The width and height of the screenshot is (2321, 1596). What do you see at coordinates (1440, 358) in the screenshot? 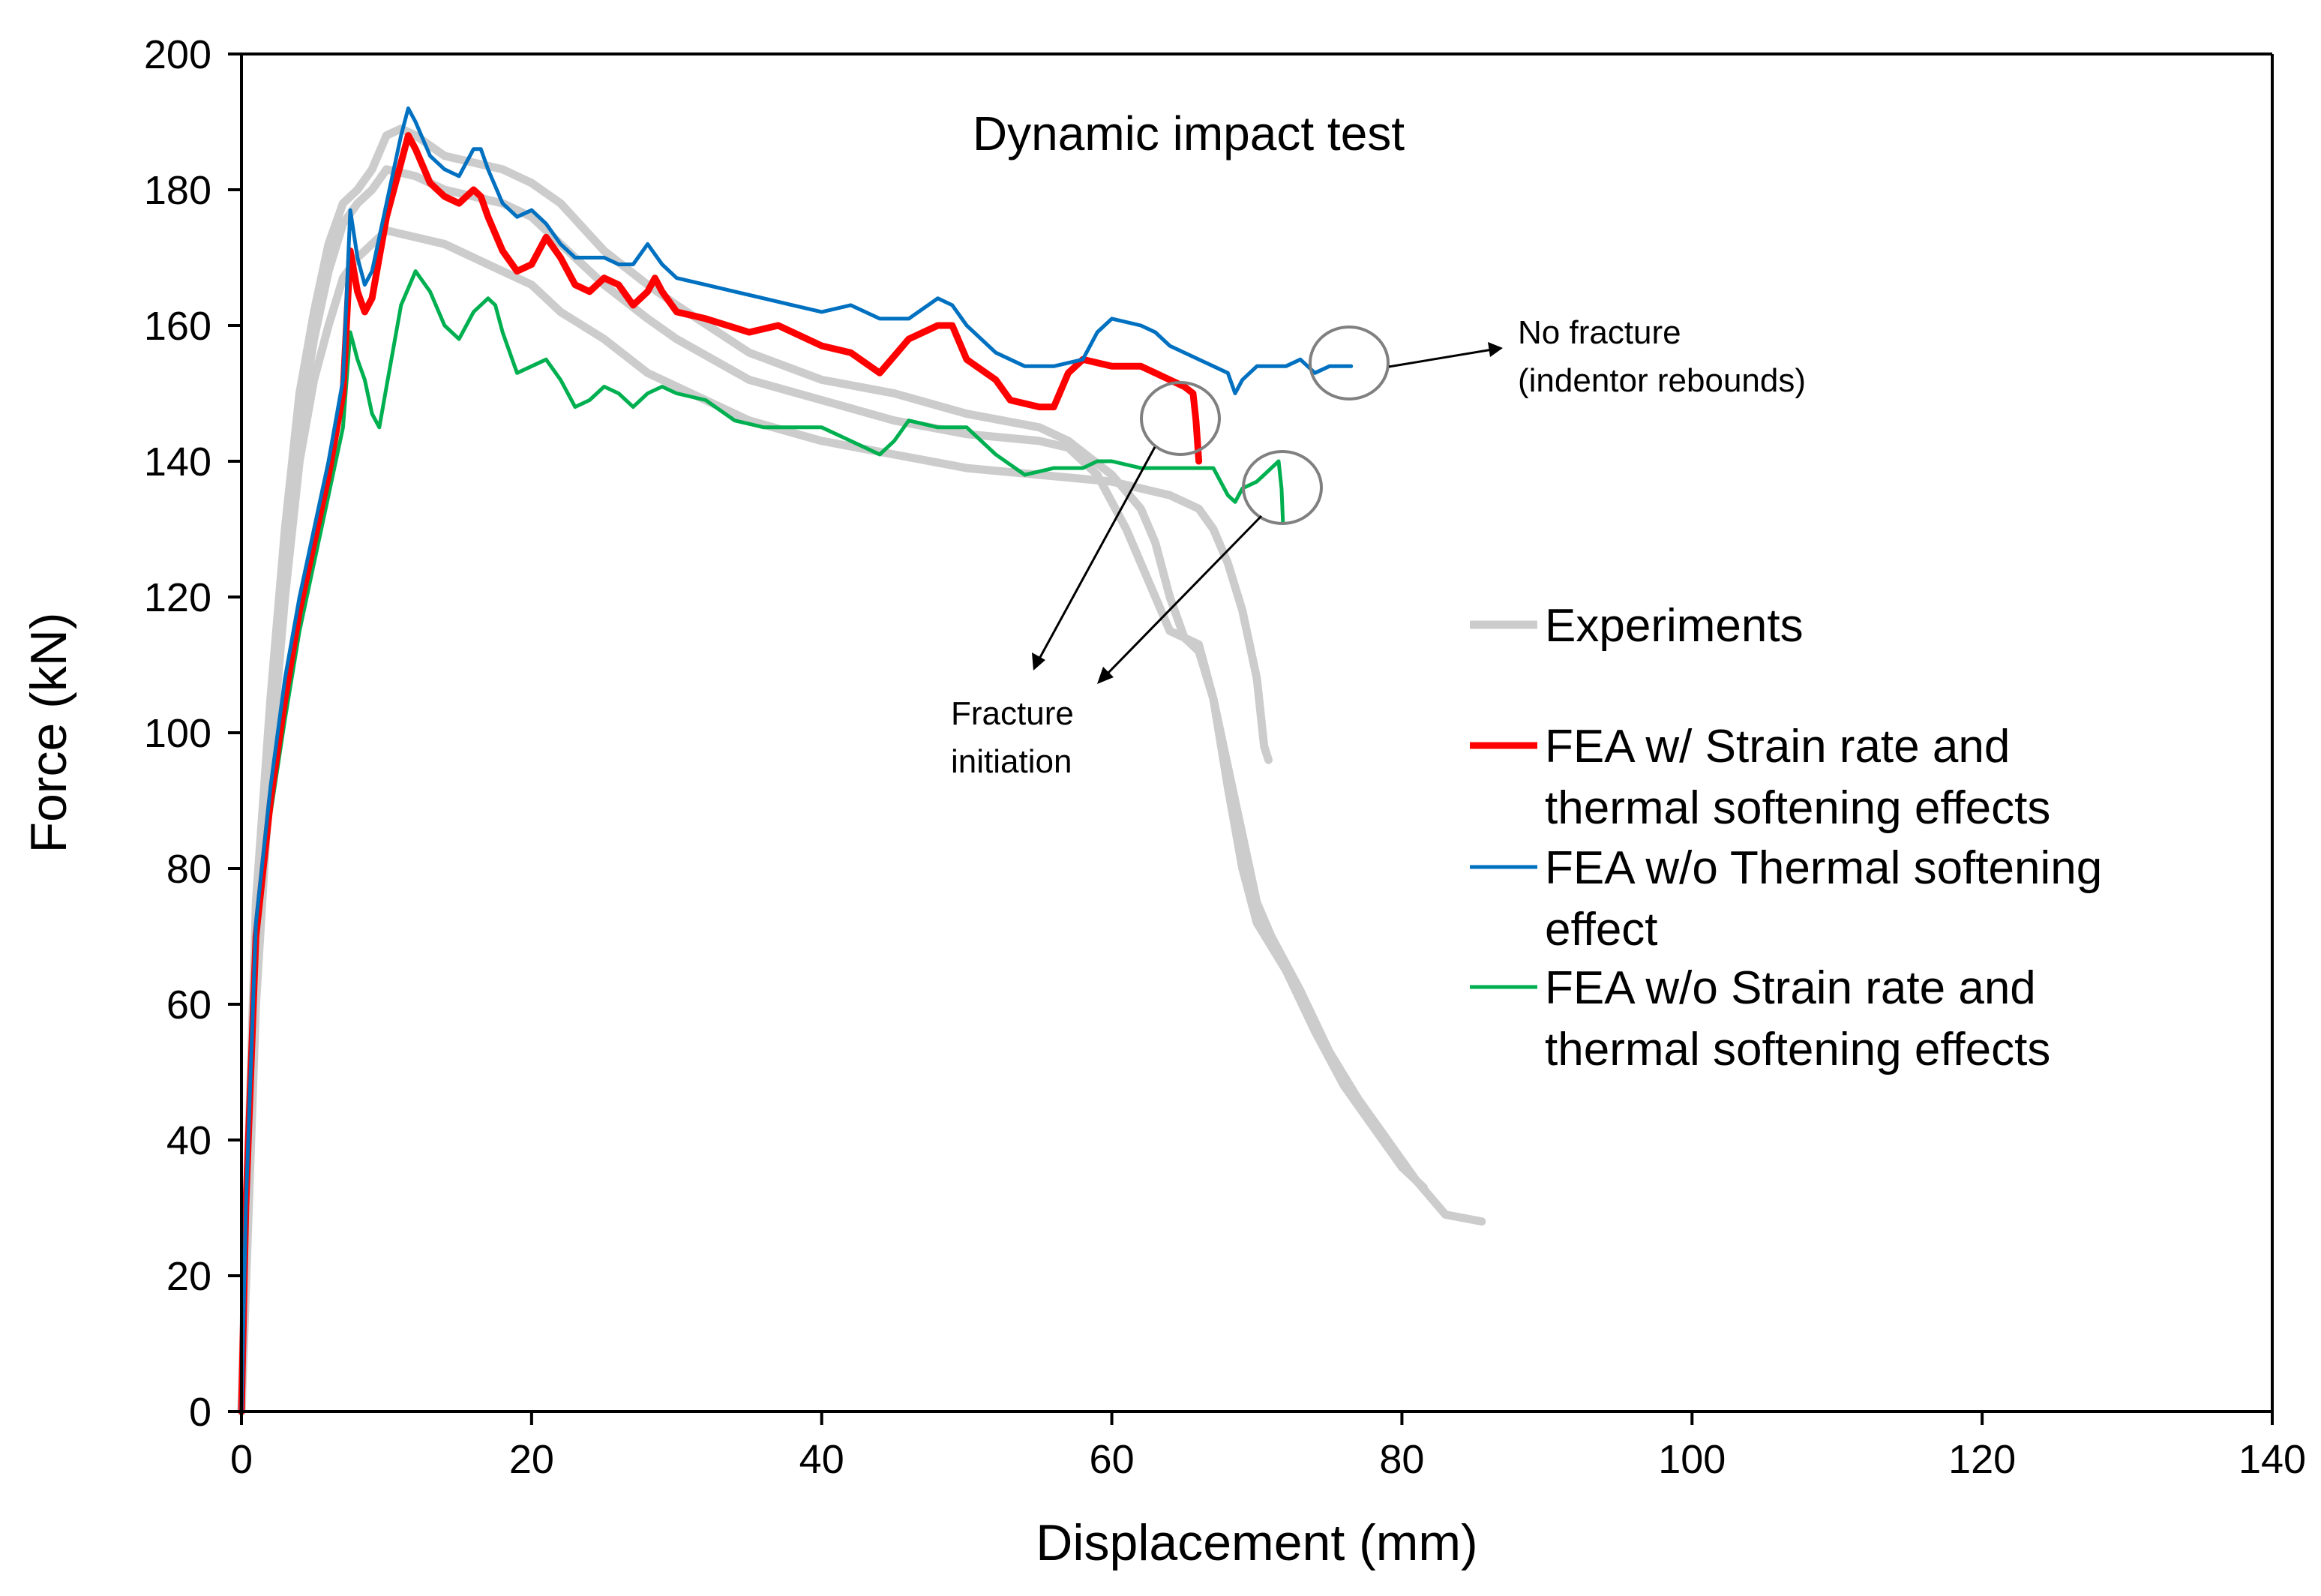
I see `no-fracture-arrow` at bounding box center [1440, 358].